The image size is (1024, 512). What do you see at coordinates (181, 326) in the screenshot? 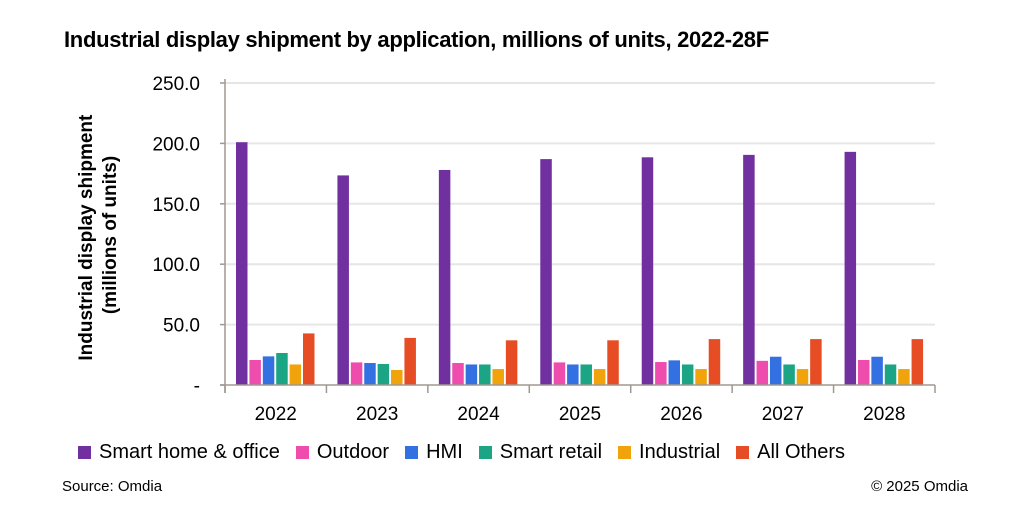
I see `y-tick-label: 50.0` at bounding box center [181, 326].